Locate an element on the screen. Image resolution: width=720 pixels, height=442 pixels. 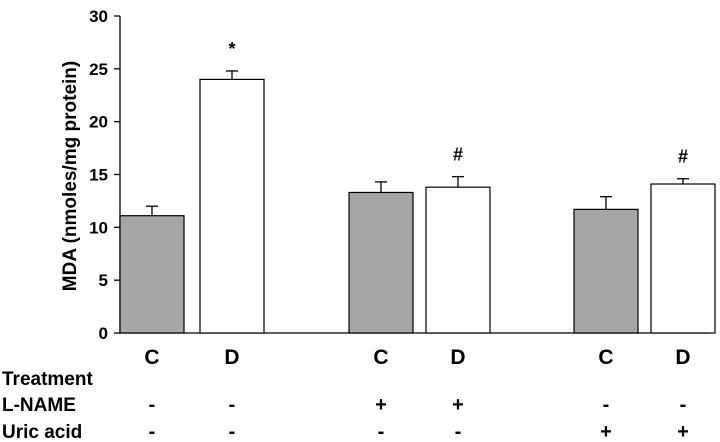
treatment-row-label: Treatment is located at coordinates (47, 379).